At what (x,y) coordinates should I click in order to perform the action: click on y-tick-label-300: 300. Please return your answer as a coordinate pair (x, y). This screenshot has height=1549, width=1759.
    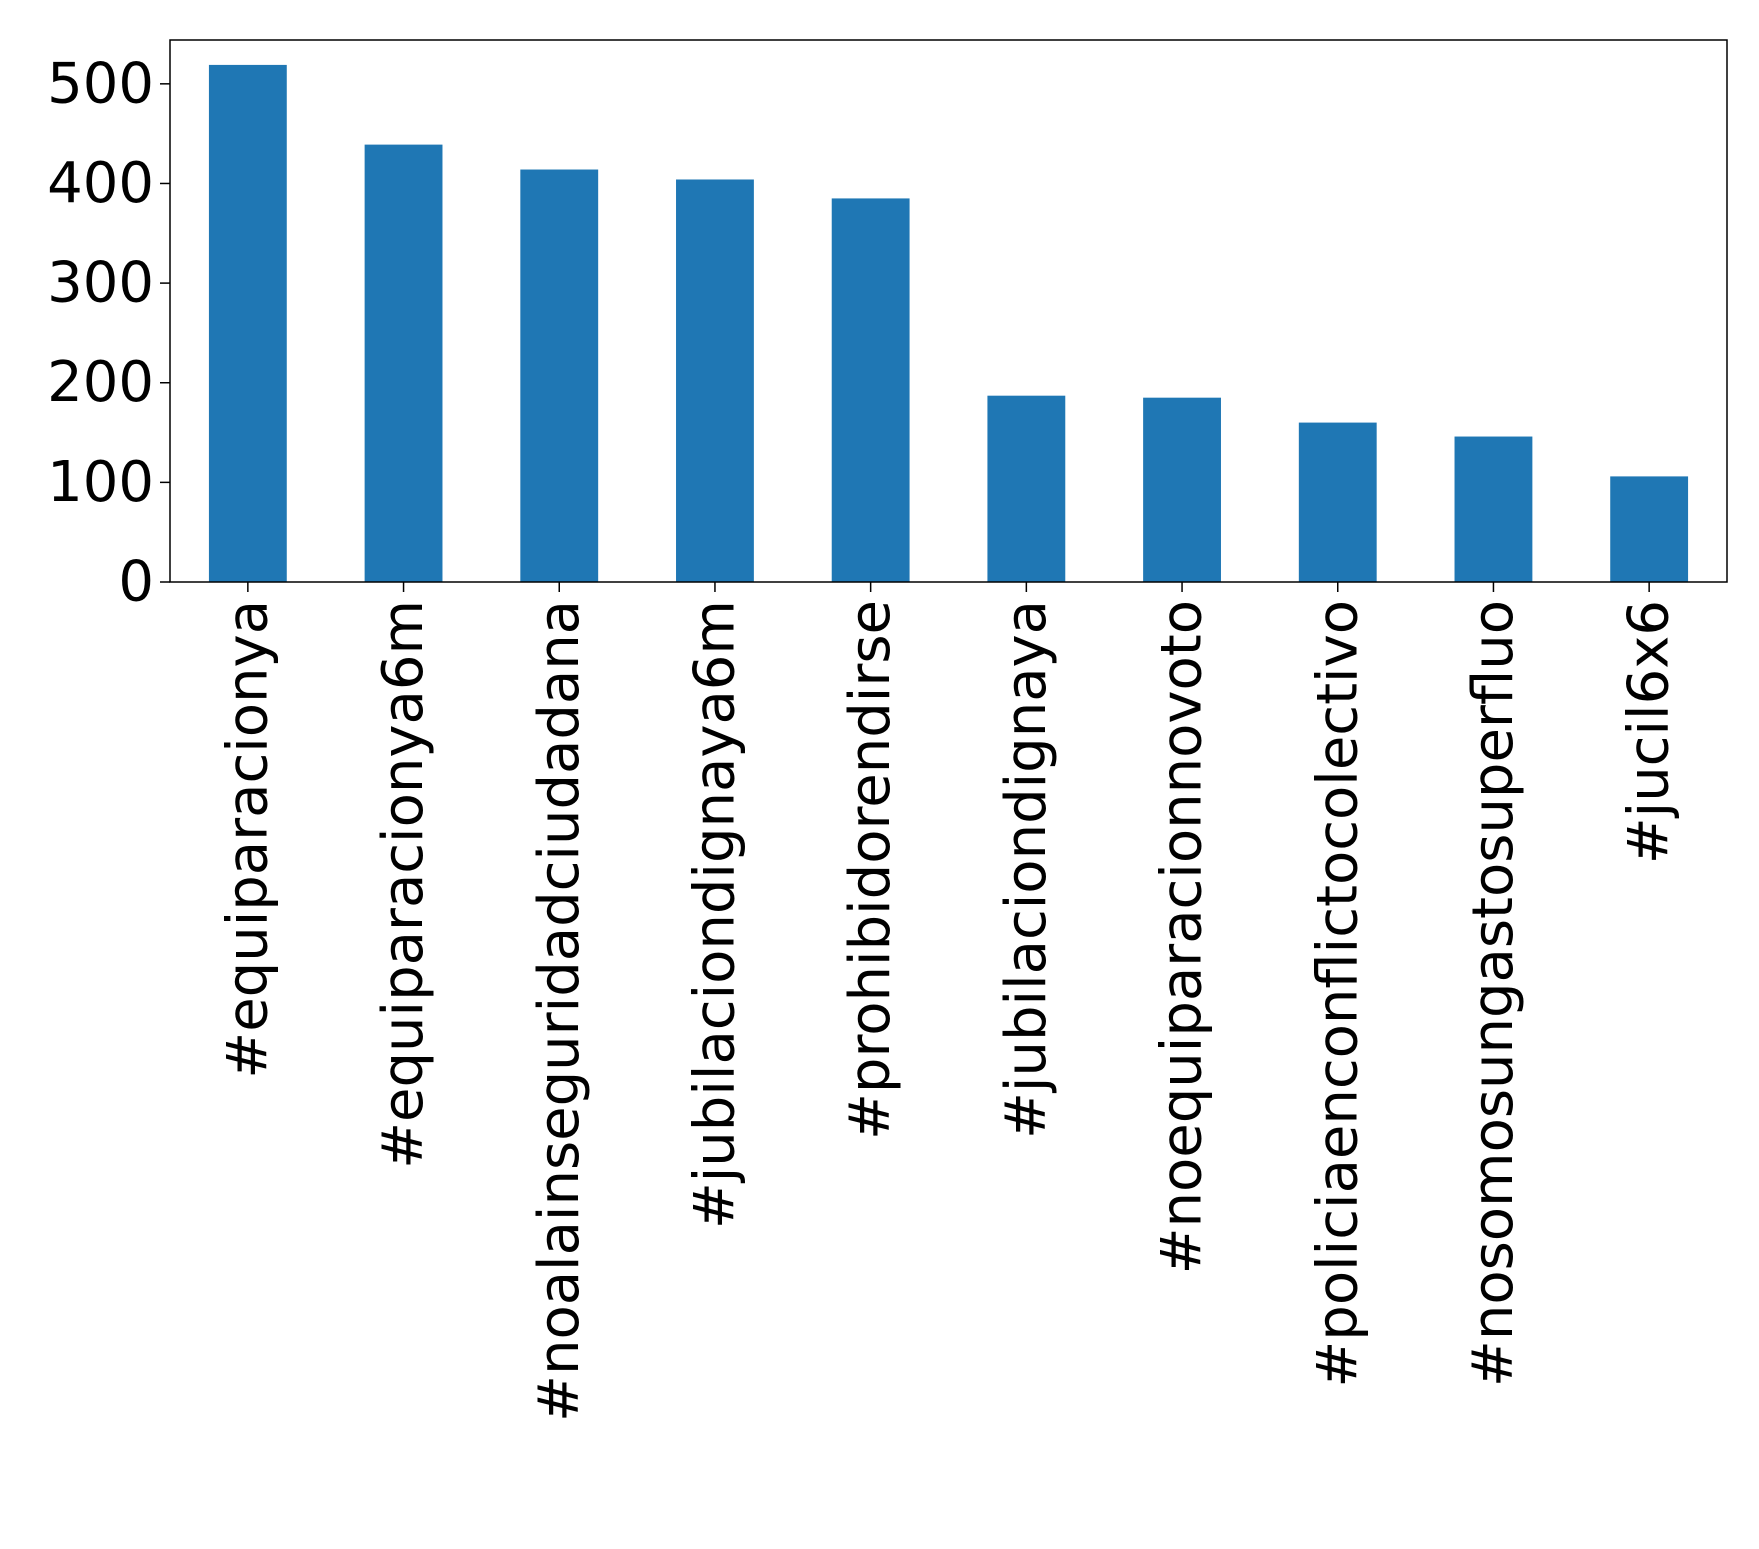
    Looking at the image, I should click on (100, 283).